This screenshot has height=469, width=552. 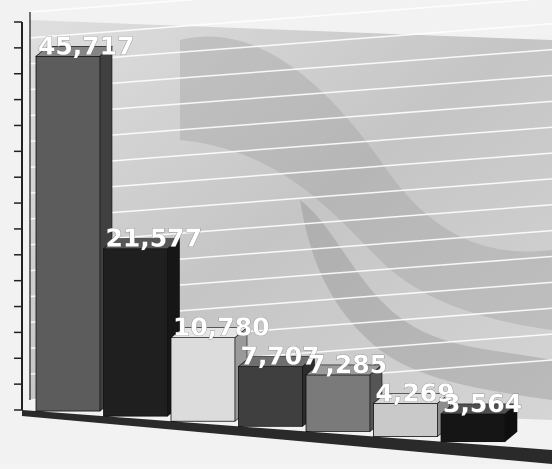 I want to click on data-label: 10,780, so click(x=221, y=327).